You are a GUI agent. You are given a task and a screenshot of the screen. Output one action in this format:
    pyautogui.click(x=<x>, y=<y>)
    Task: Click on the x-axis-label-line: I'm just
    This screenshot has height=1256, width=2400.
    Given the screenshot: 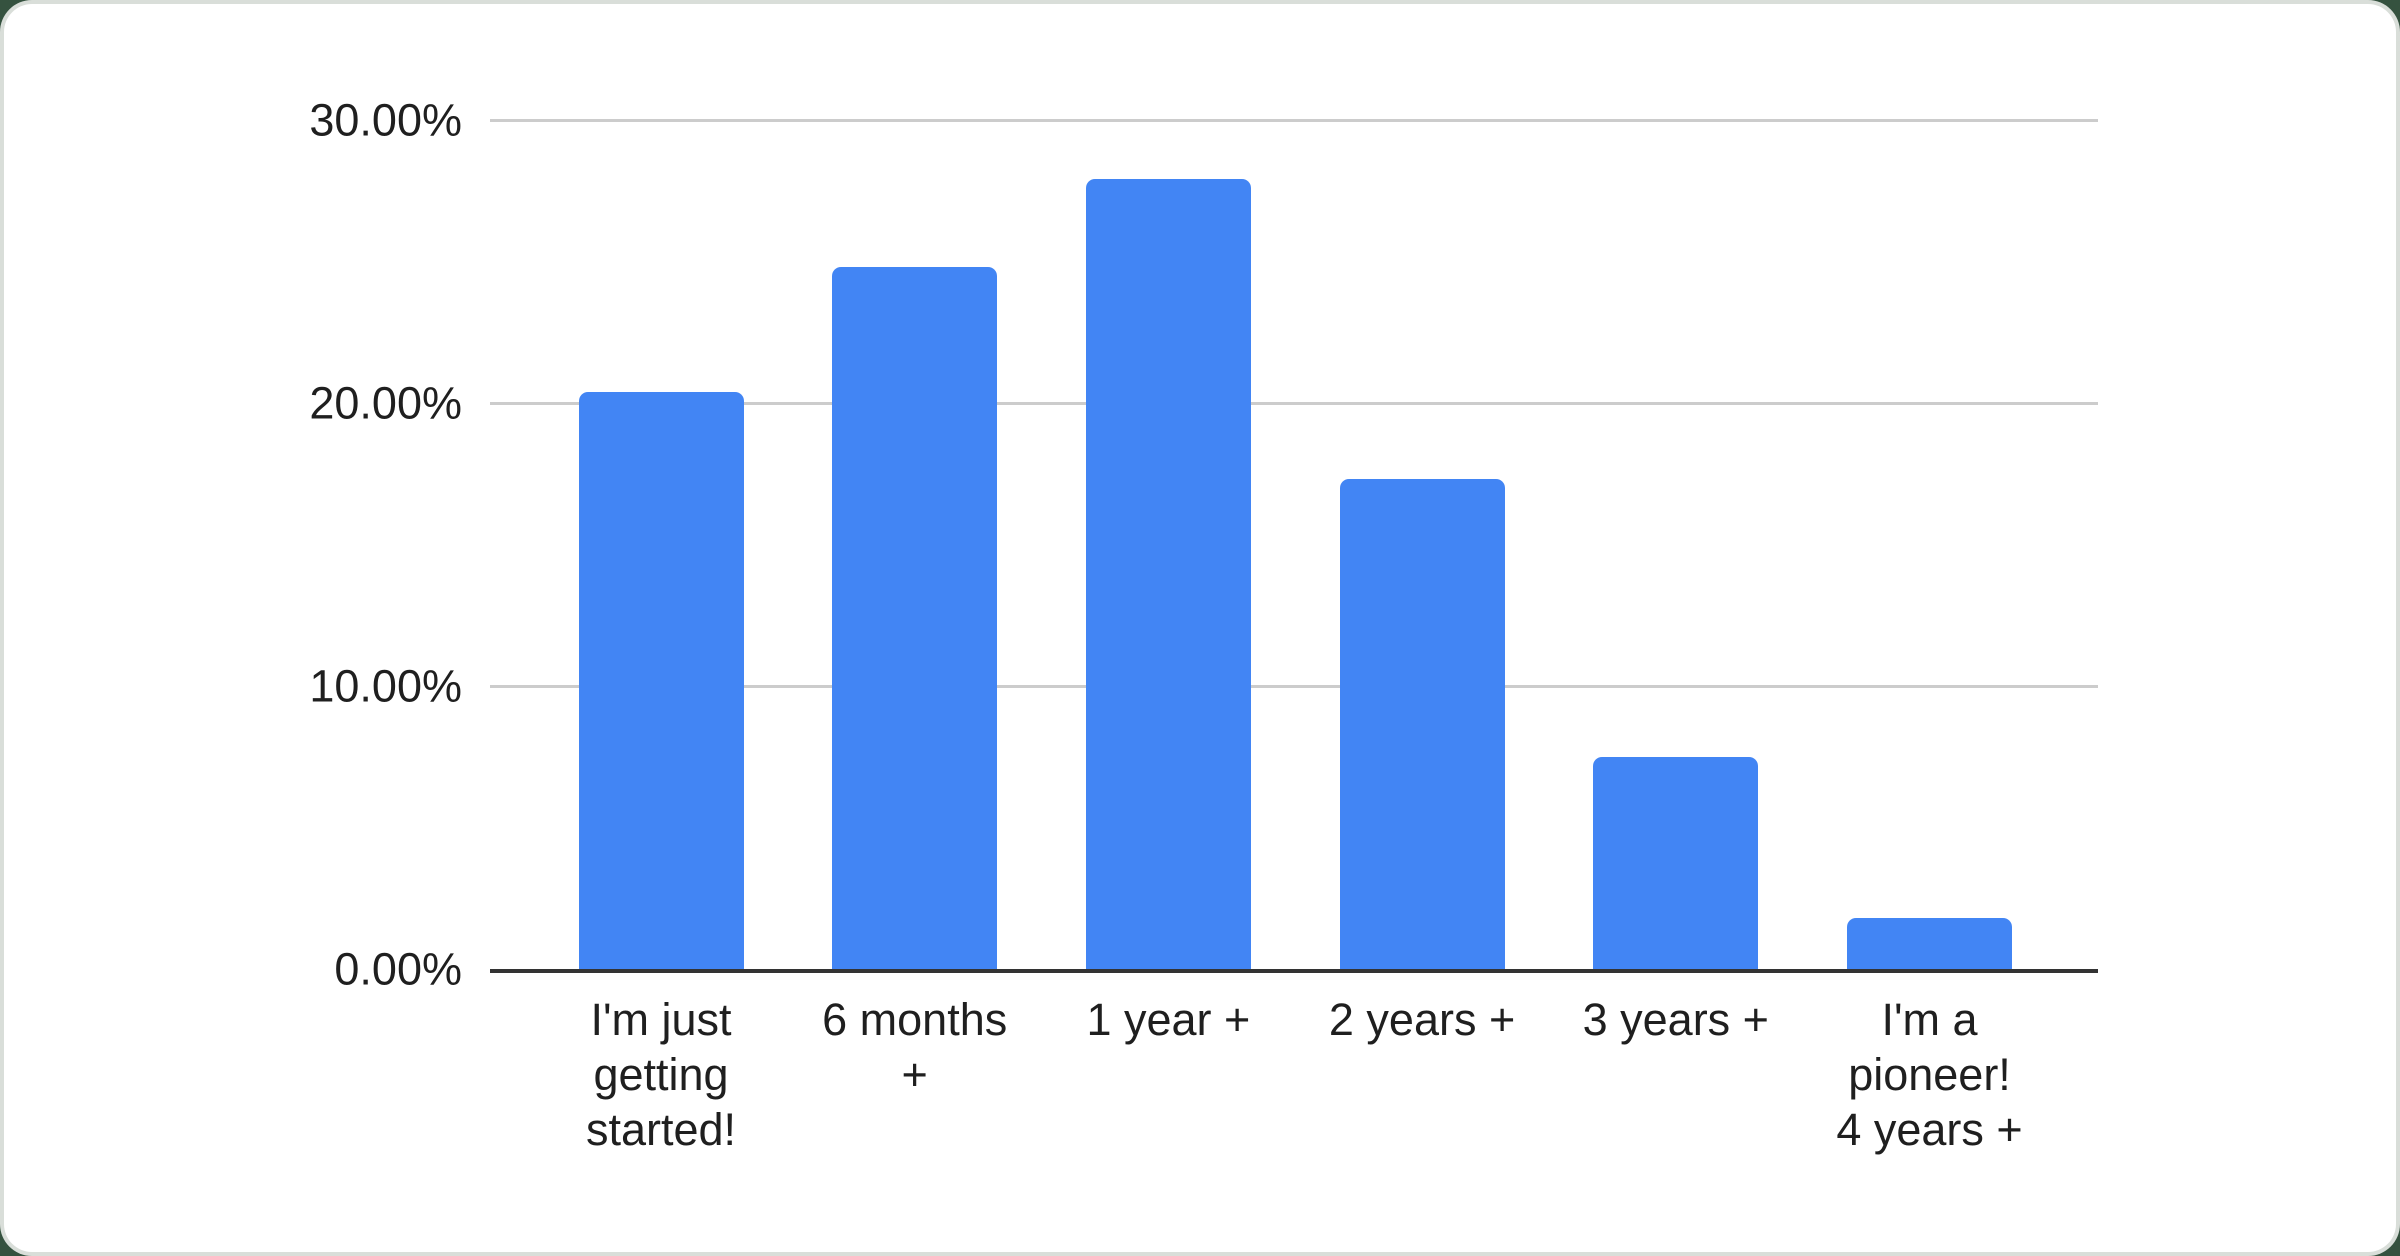 What is the action you would take?
    pyautogui.click(x=661, y=1019)
    